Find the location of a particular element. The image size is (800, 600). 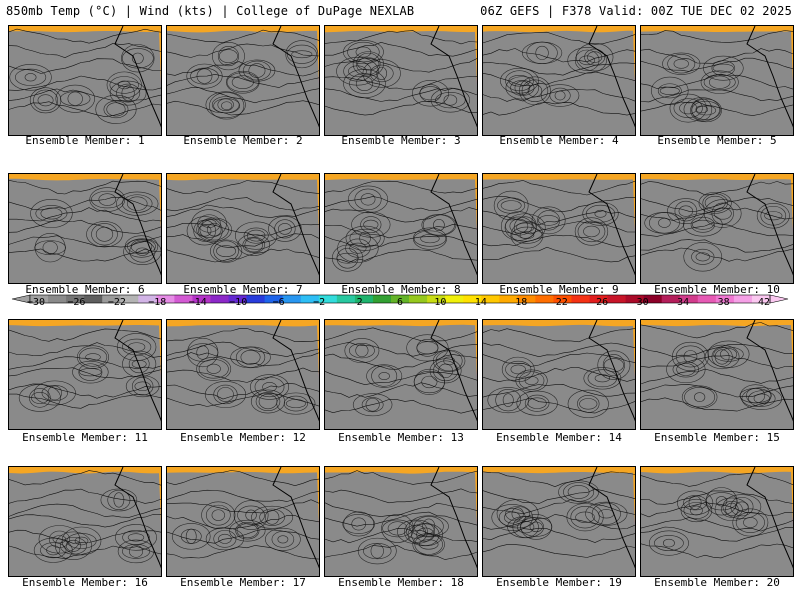

colorbar-tick-label: 34 is located at coordinates (683, 302).